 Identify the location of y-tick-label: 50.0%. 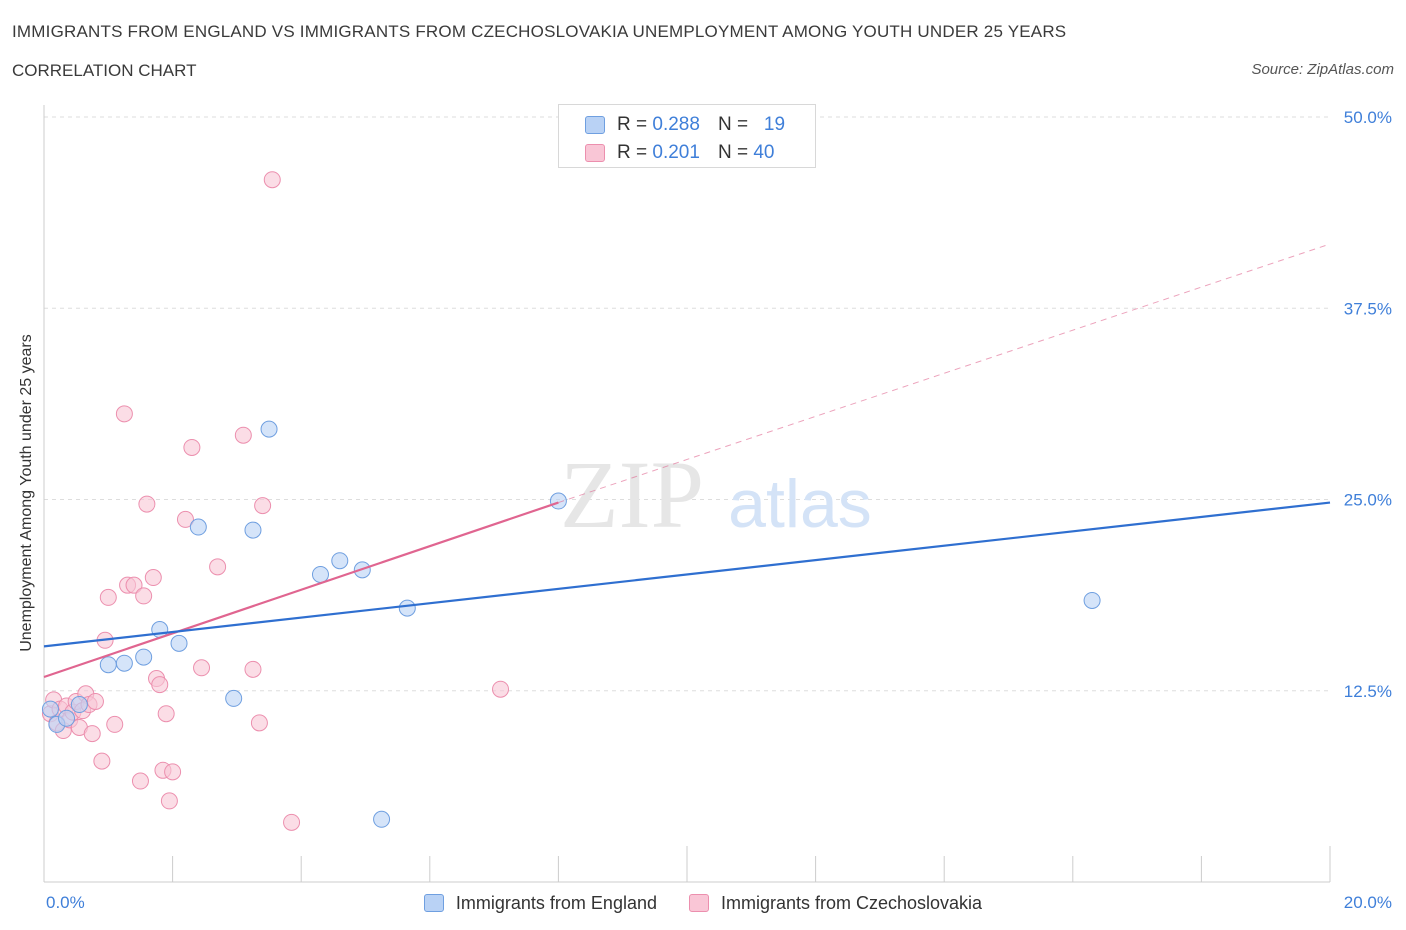
(1368, 117).